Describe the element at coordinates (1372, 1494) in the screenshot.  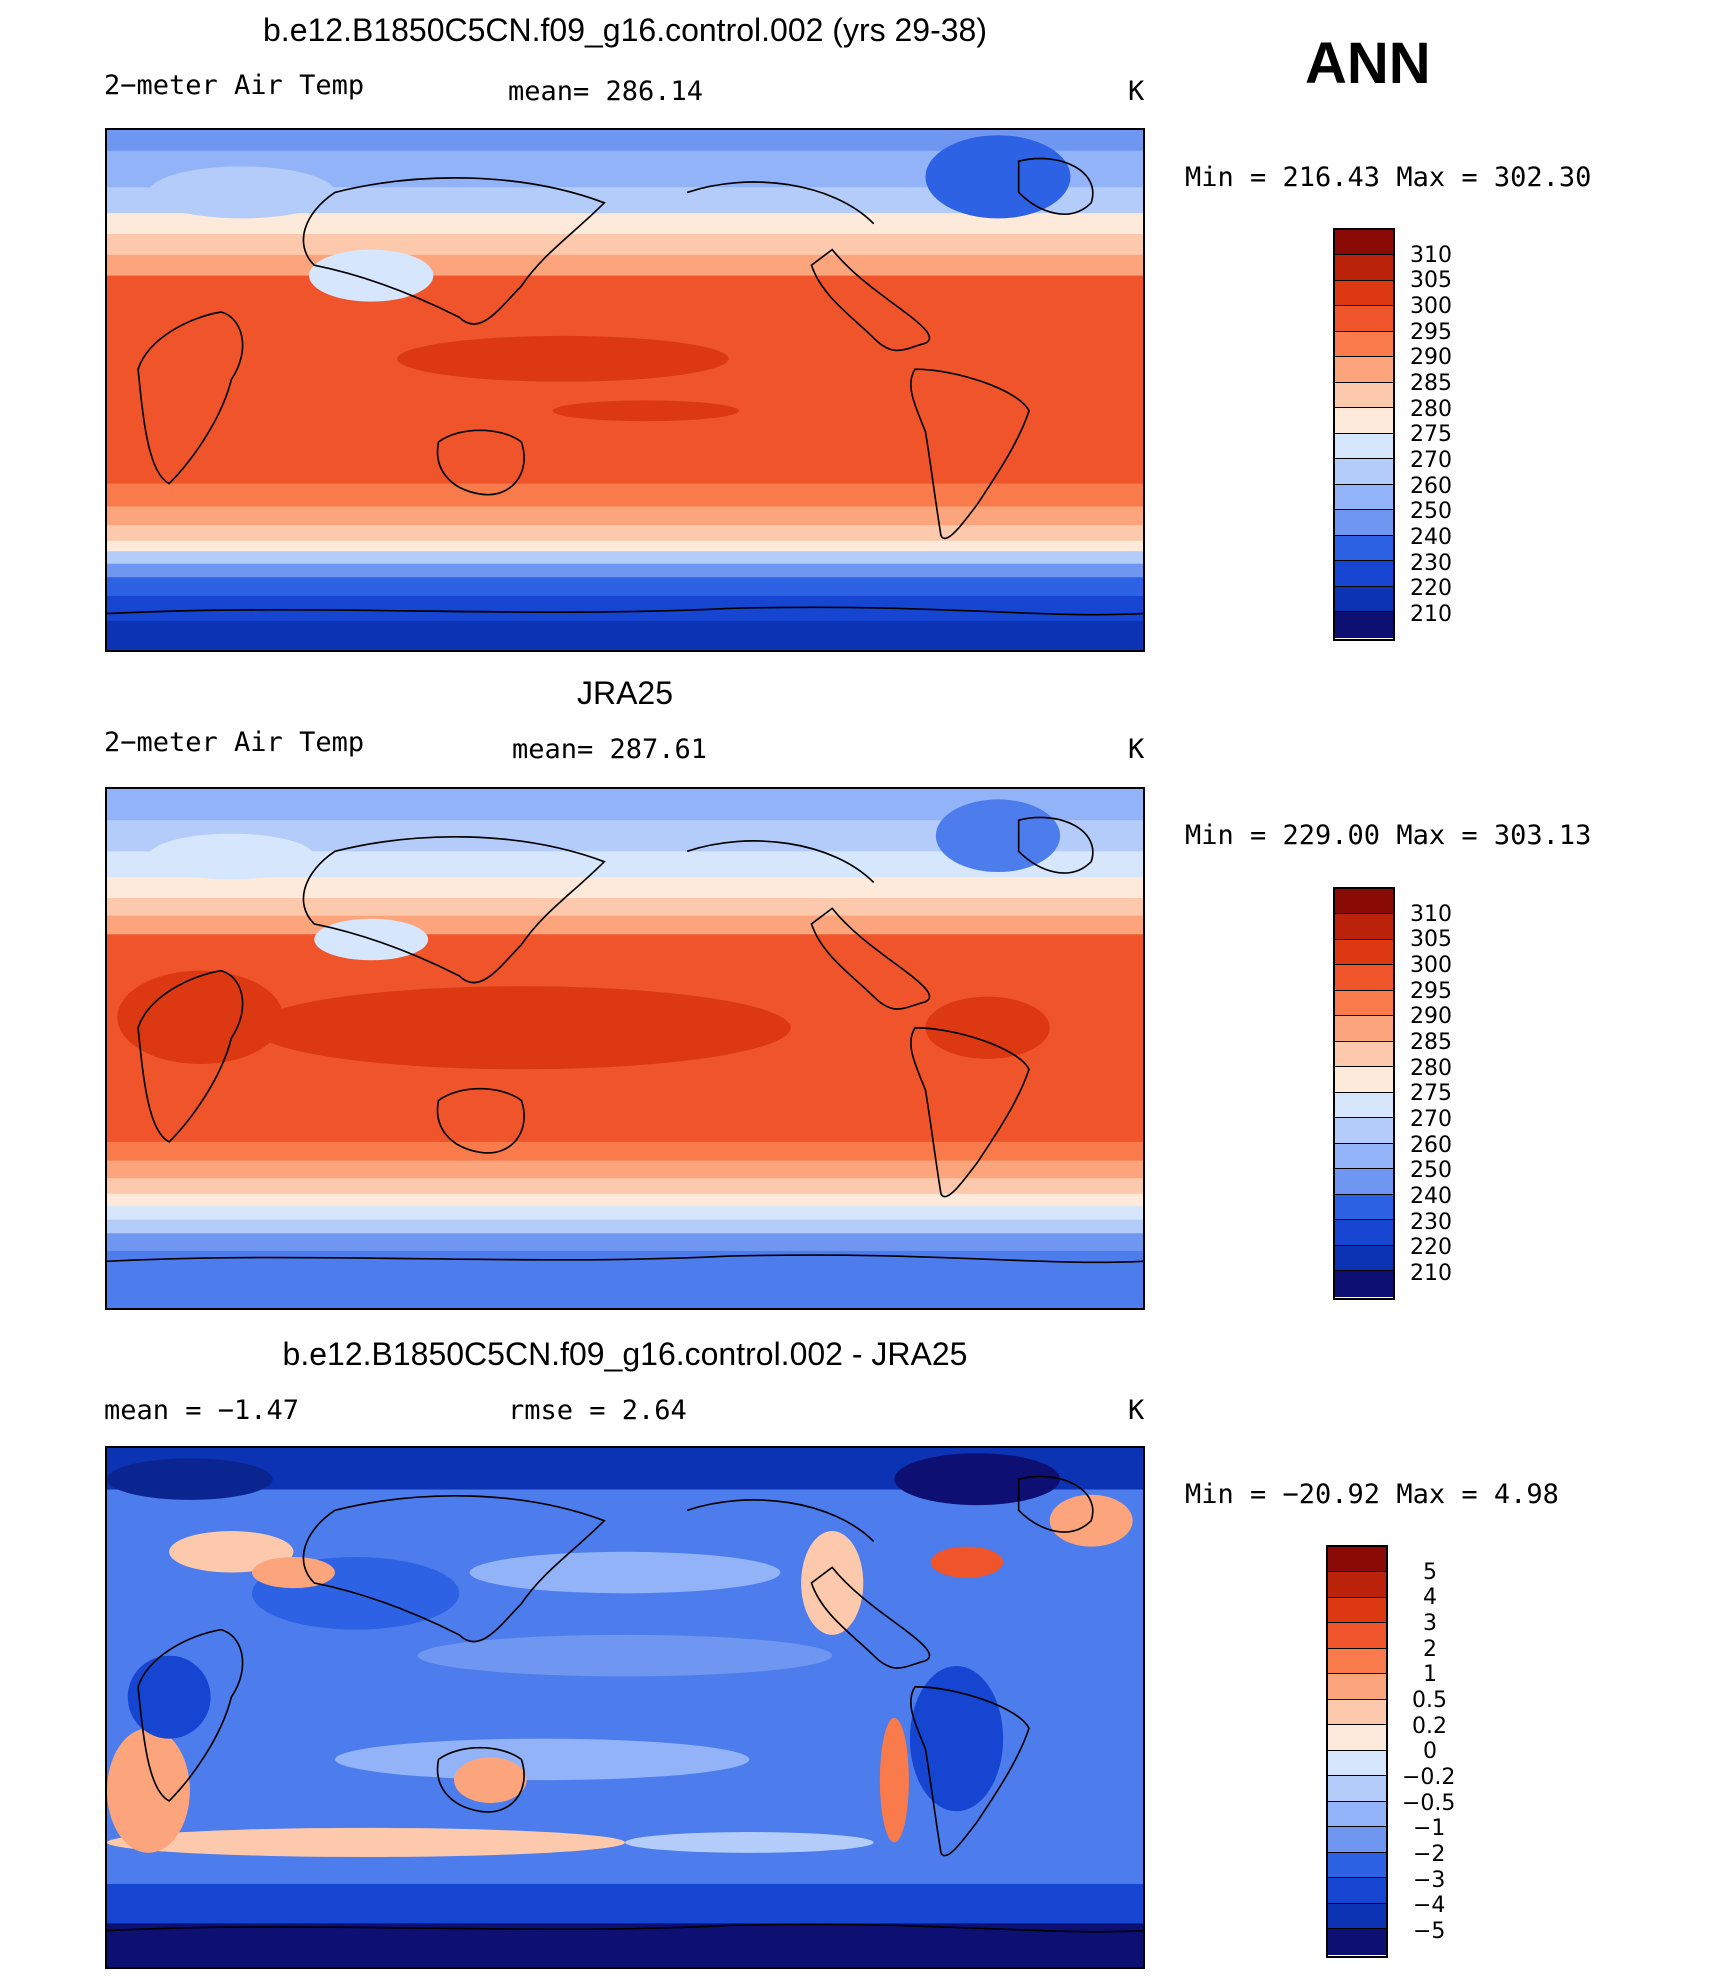
I see `panel3-minmax: Min = −20.92 Max = 4.98` at that location.